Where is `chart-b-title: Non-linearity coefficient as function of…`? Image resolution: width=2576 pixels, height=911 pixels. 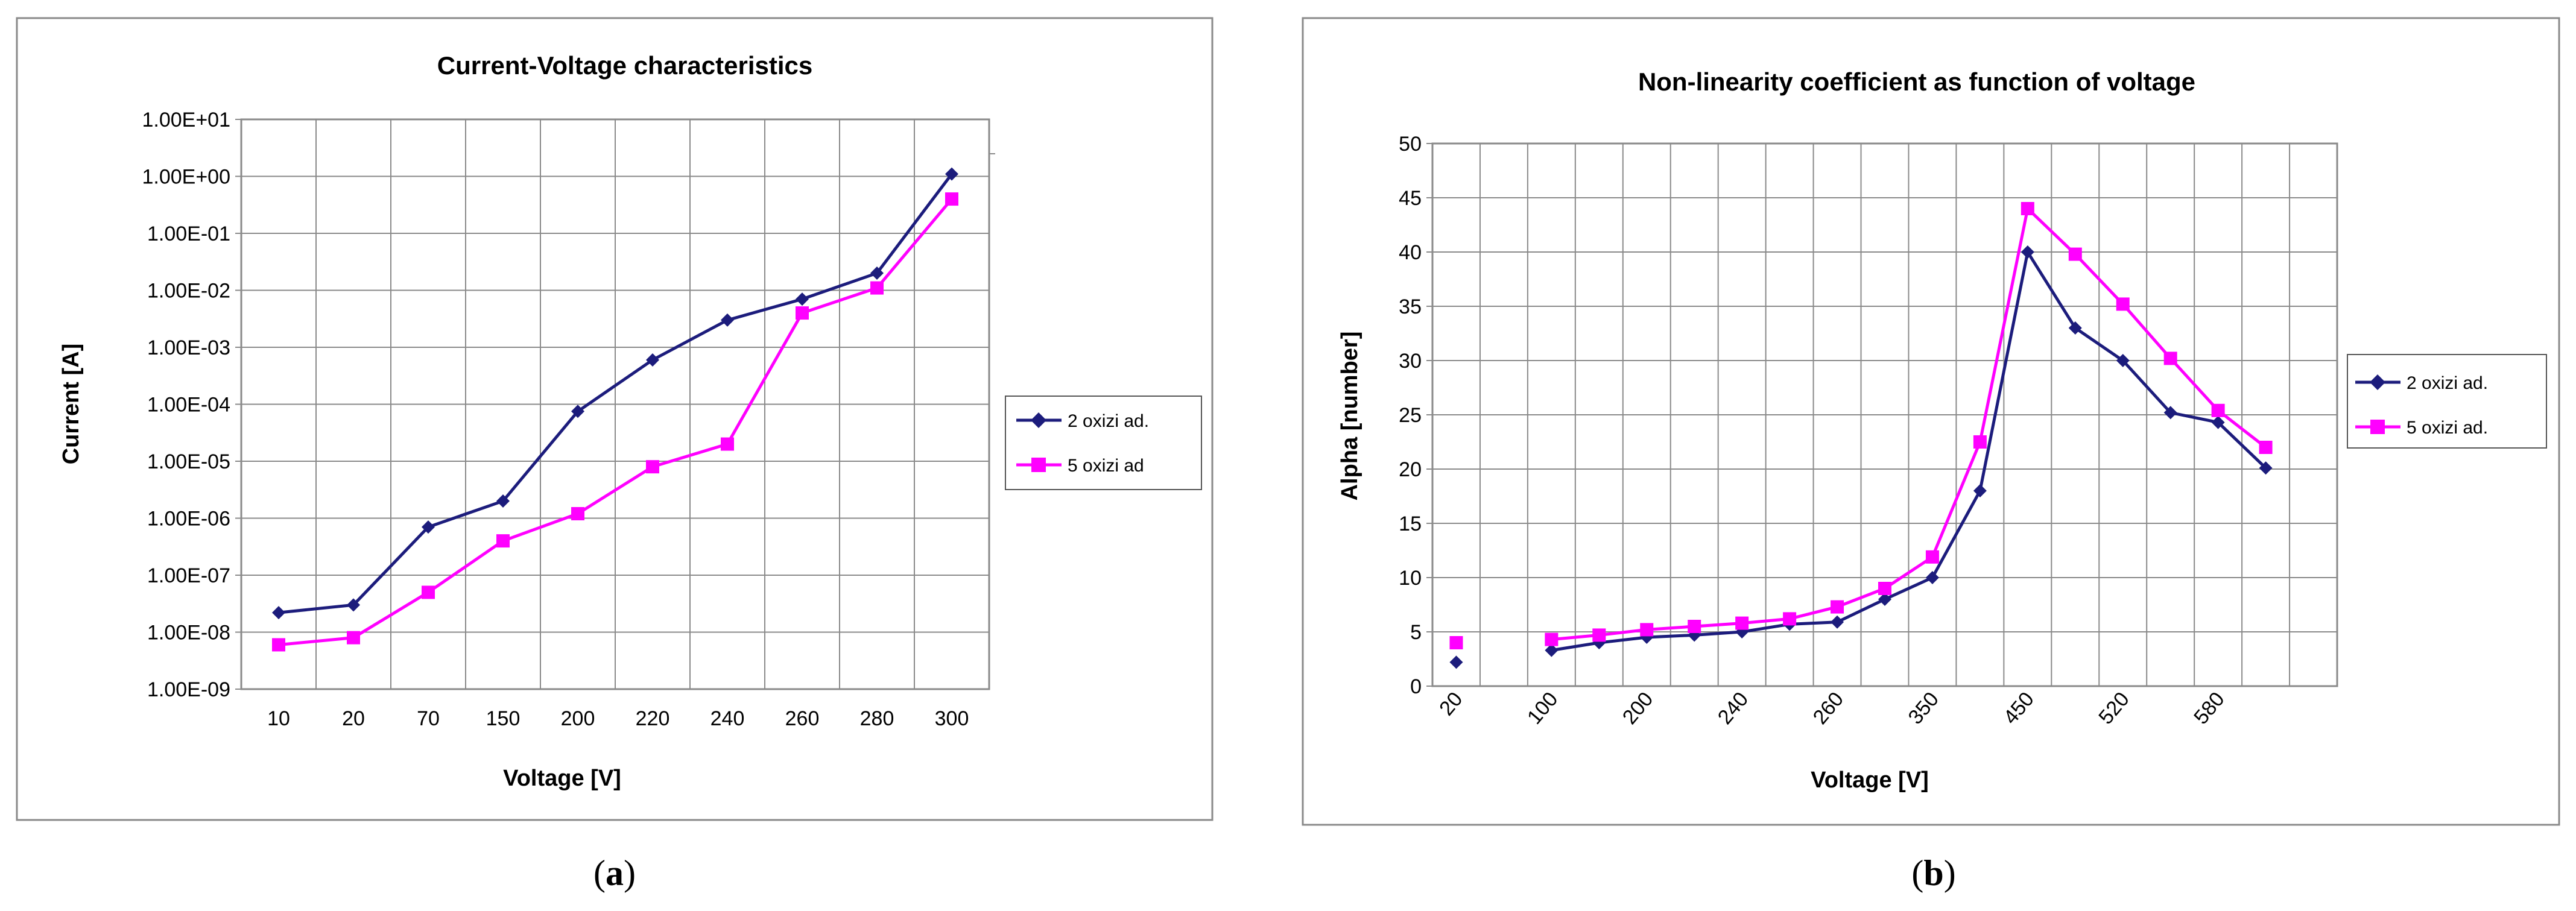 chart-b-title: Non-linearity coefficient as function of… is located at coordinates (1916, 82).